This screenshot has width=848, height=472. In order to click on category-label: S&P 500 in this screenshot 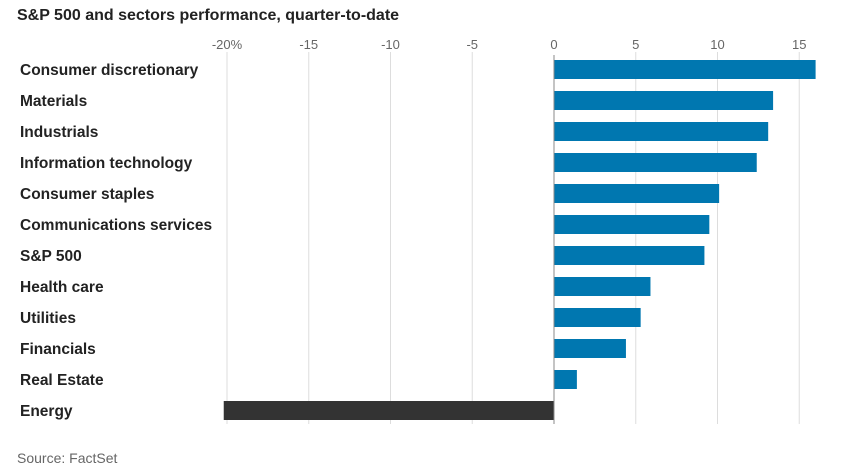, I will do `click(51, 256)`.